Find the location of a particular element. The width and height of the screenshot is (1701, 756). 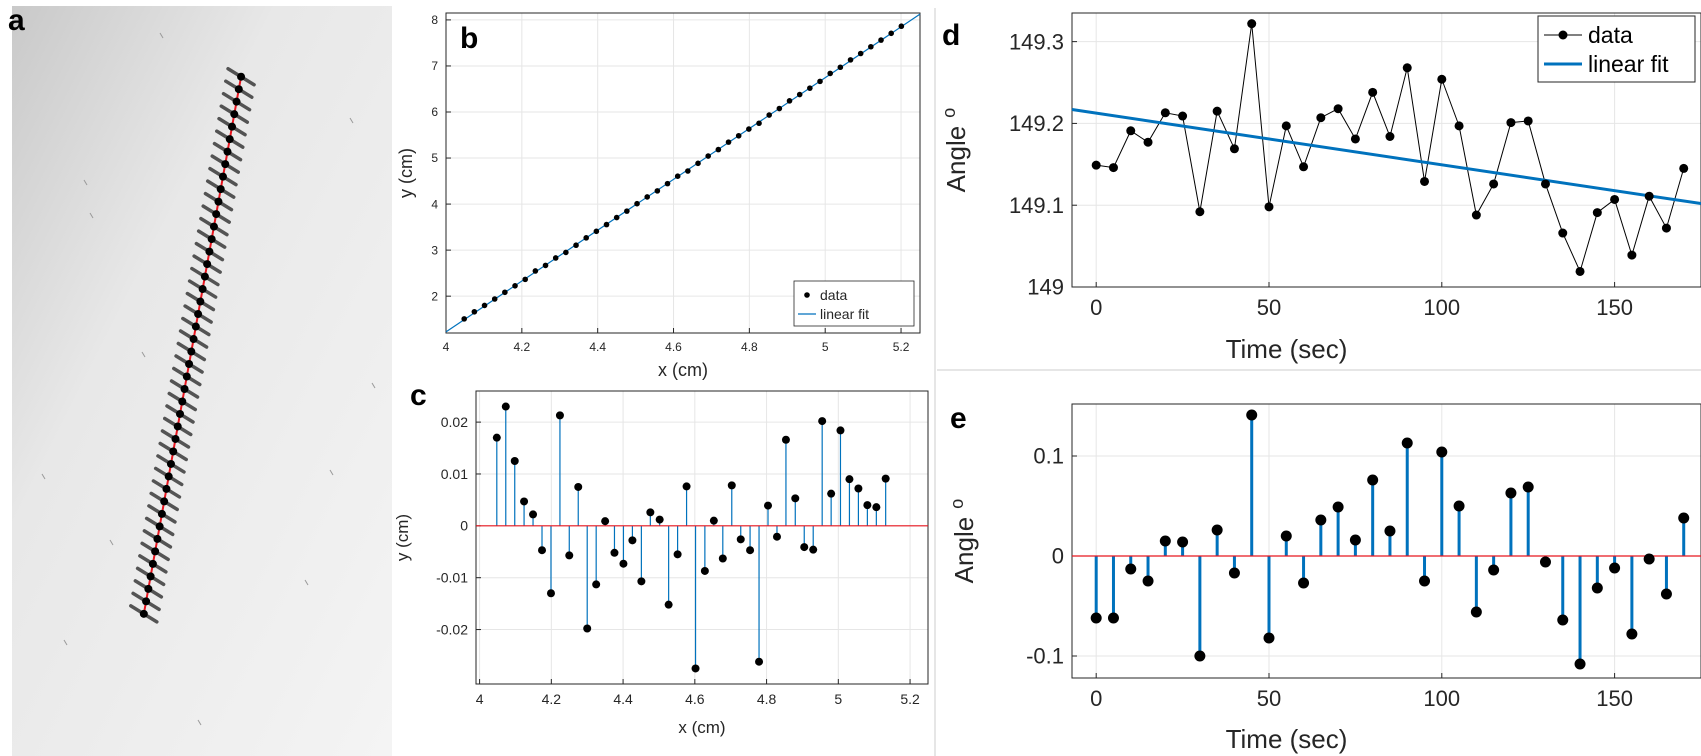

x-axis-label: Time (sec) is located at coordinates (1287, 349).